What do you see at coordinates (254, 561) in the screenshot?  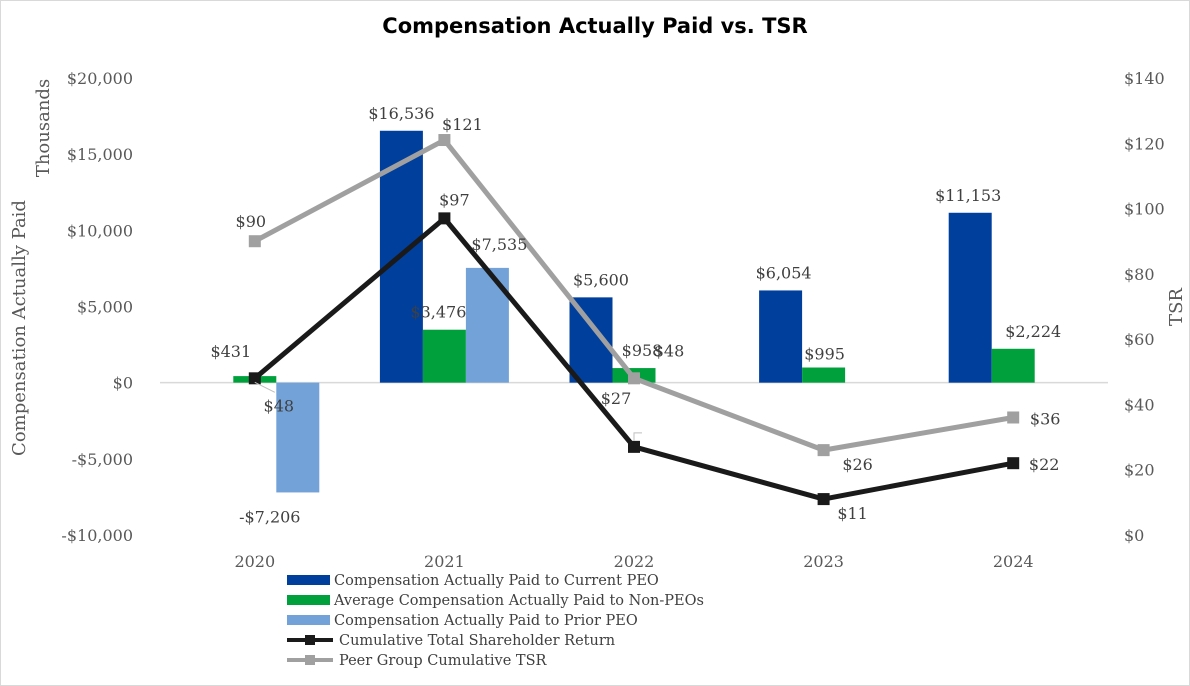 I see `x-tick-label: 2020` at bounding box center [254, 561].